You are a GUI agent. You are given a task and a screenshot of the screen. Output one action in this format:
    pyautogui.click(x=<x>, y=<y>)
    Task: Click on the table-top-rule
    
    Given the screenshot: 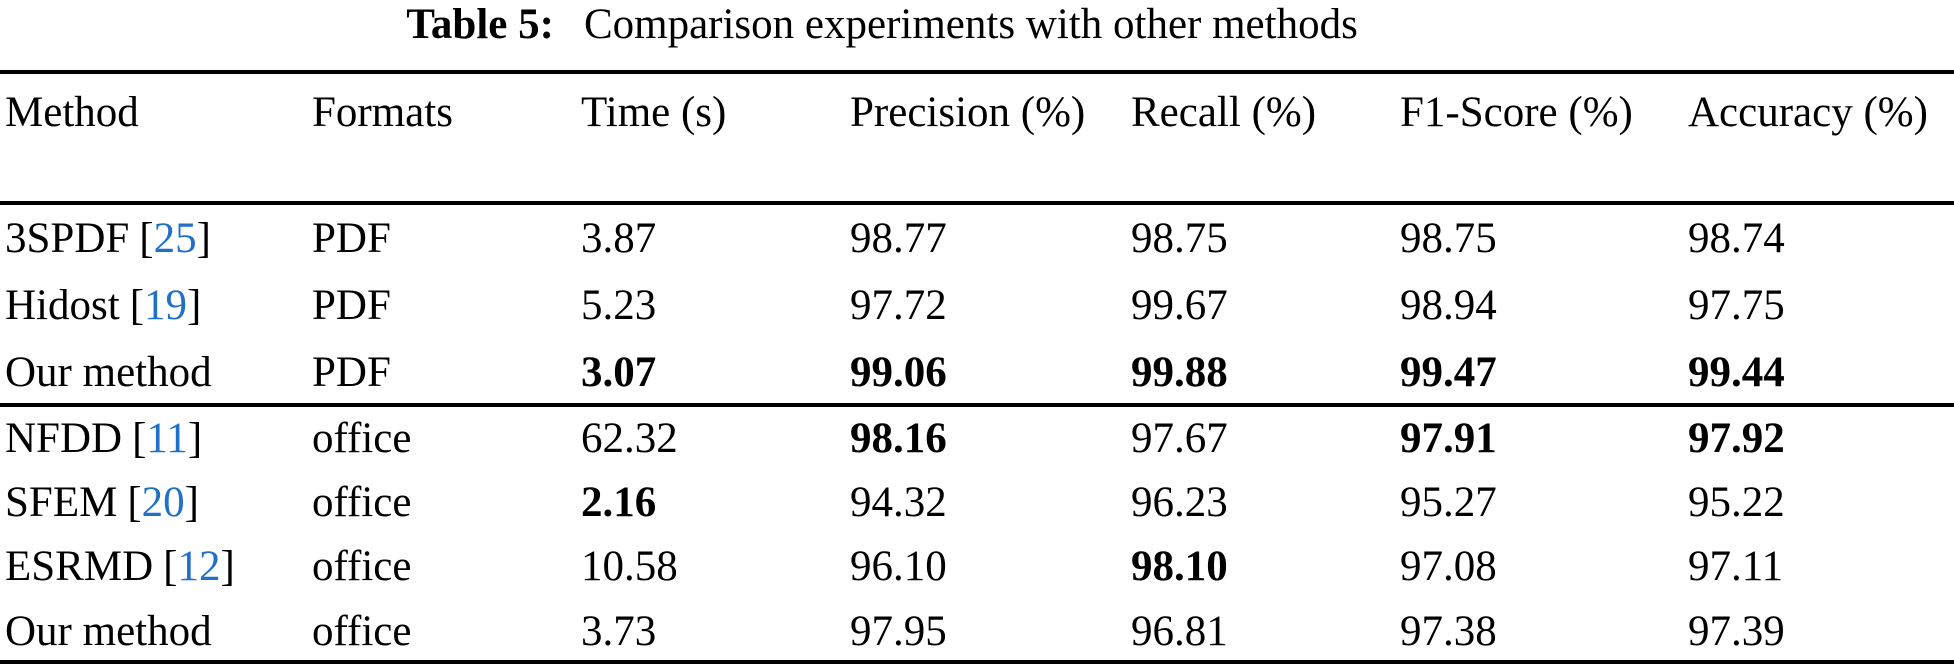 What is the action you would take?
    pyautogui.click(x=977, y=72)
    